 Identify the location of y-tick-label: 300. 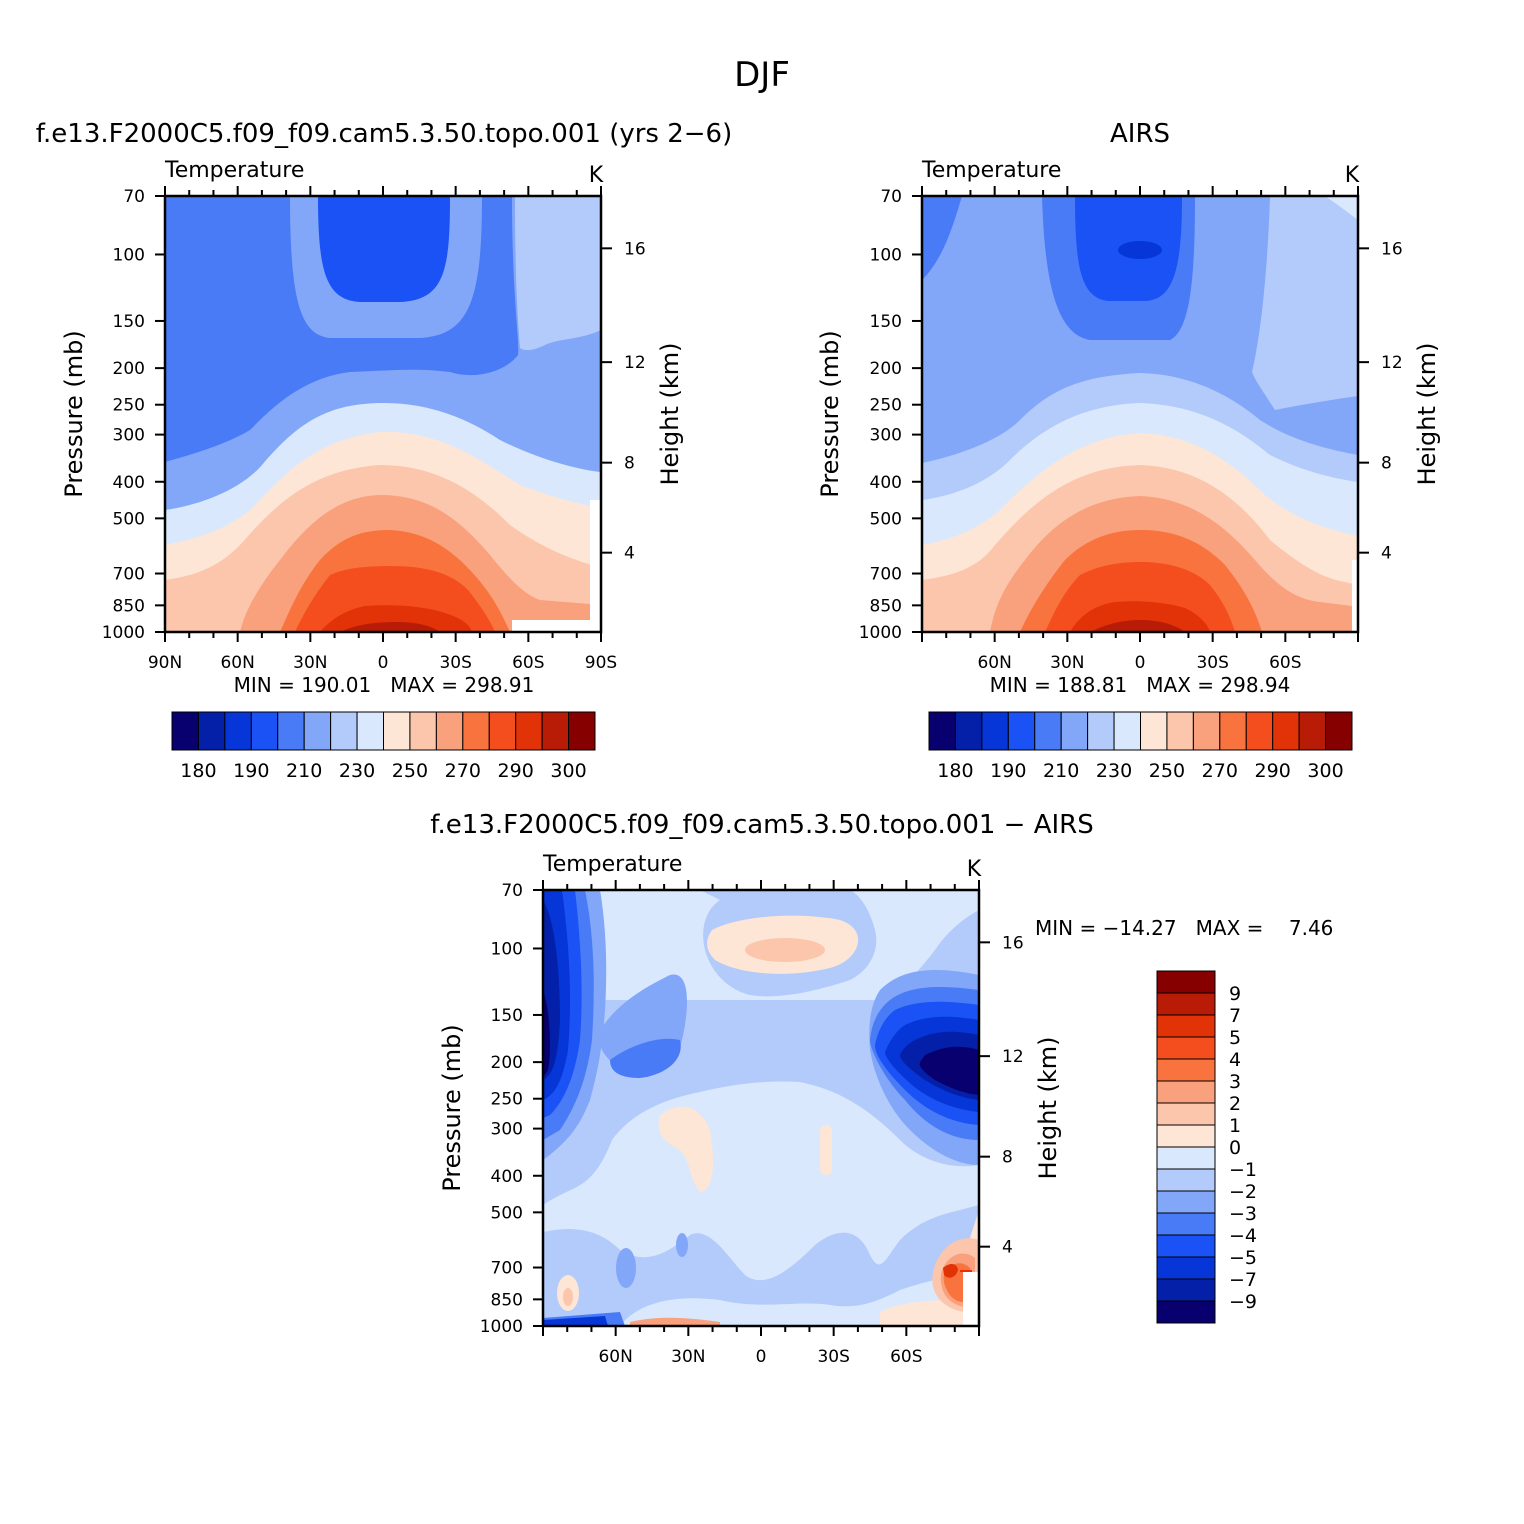
(886, 436).